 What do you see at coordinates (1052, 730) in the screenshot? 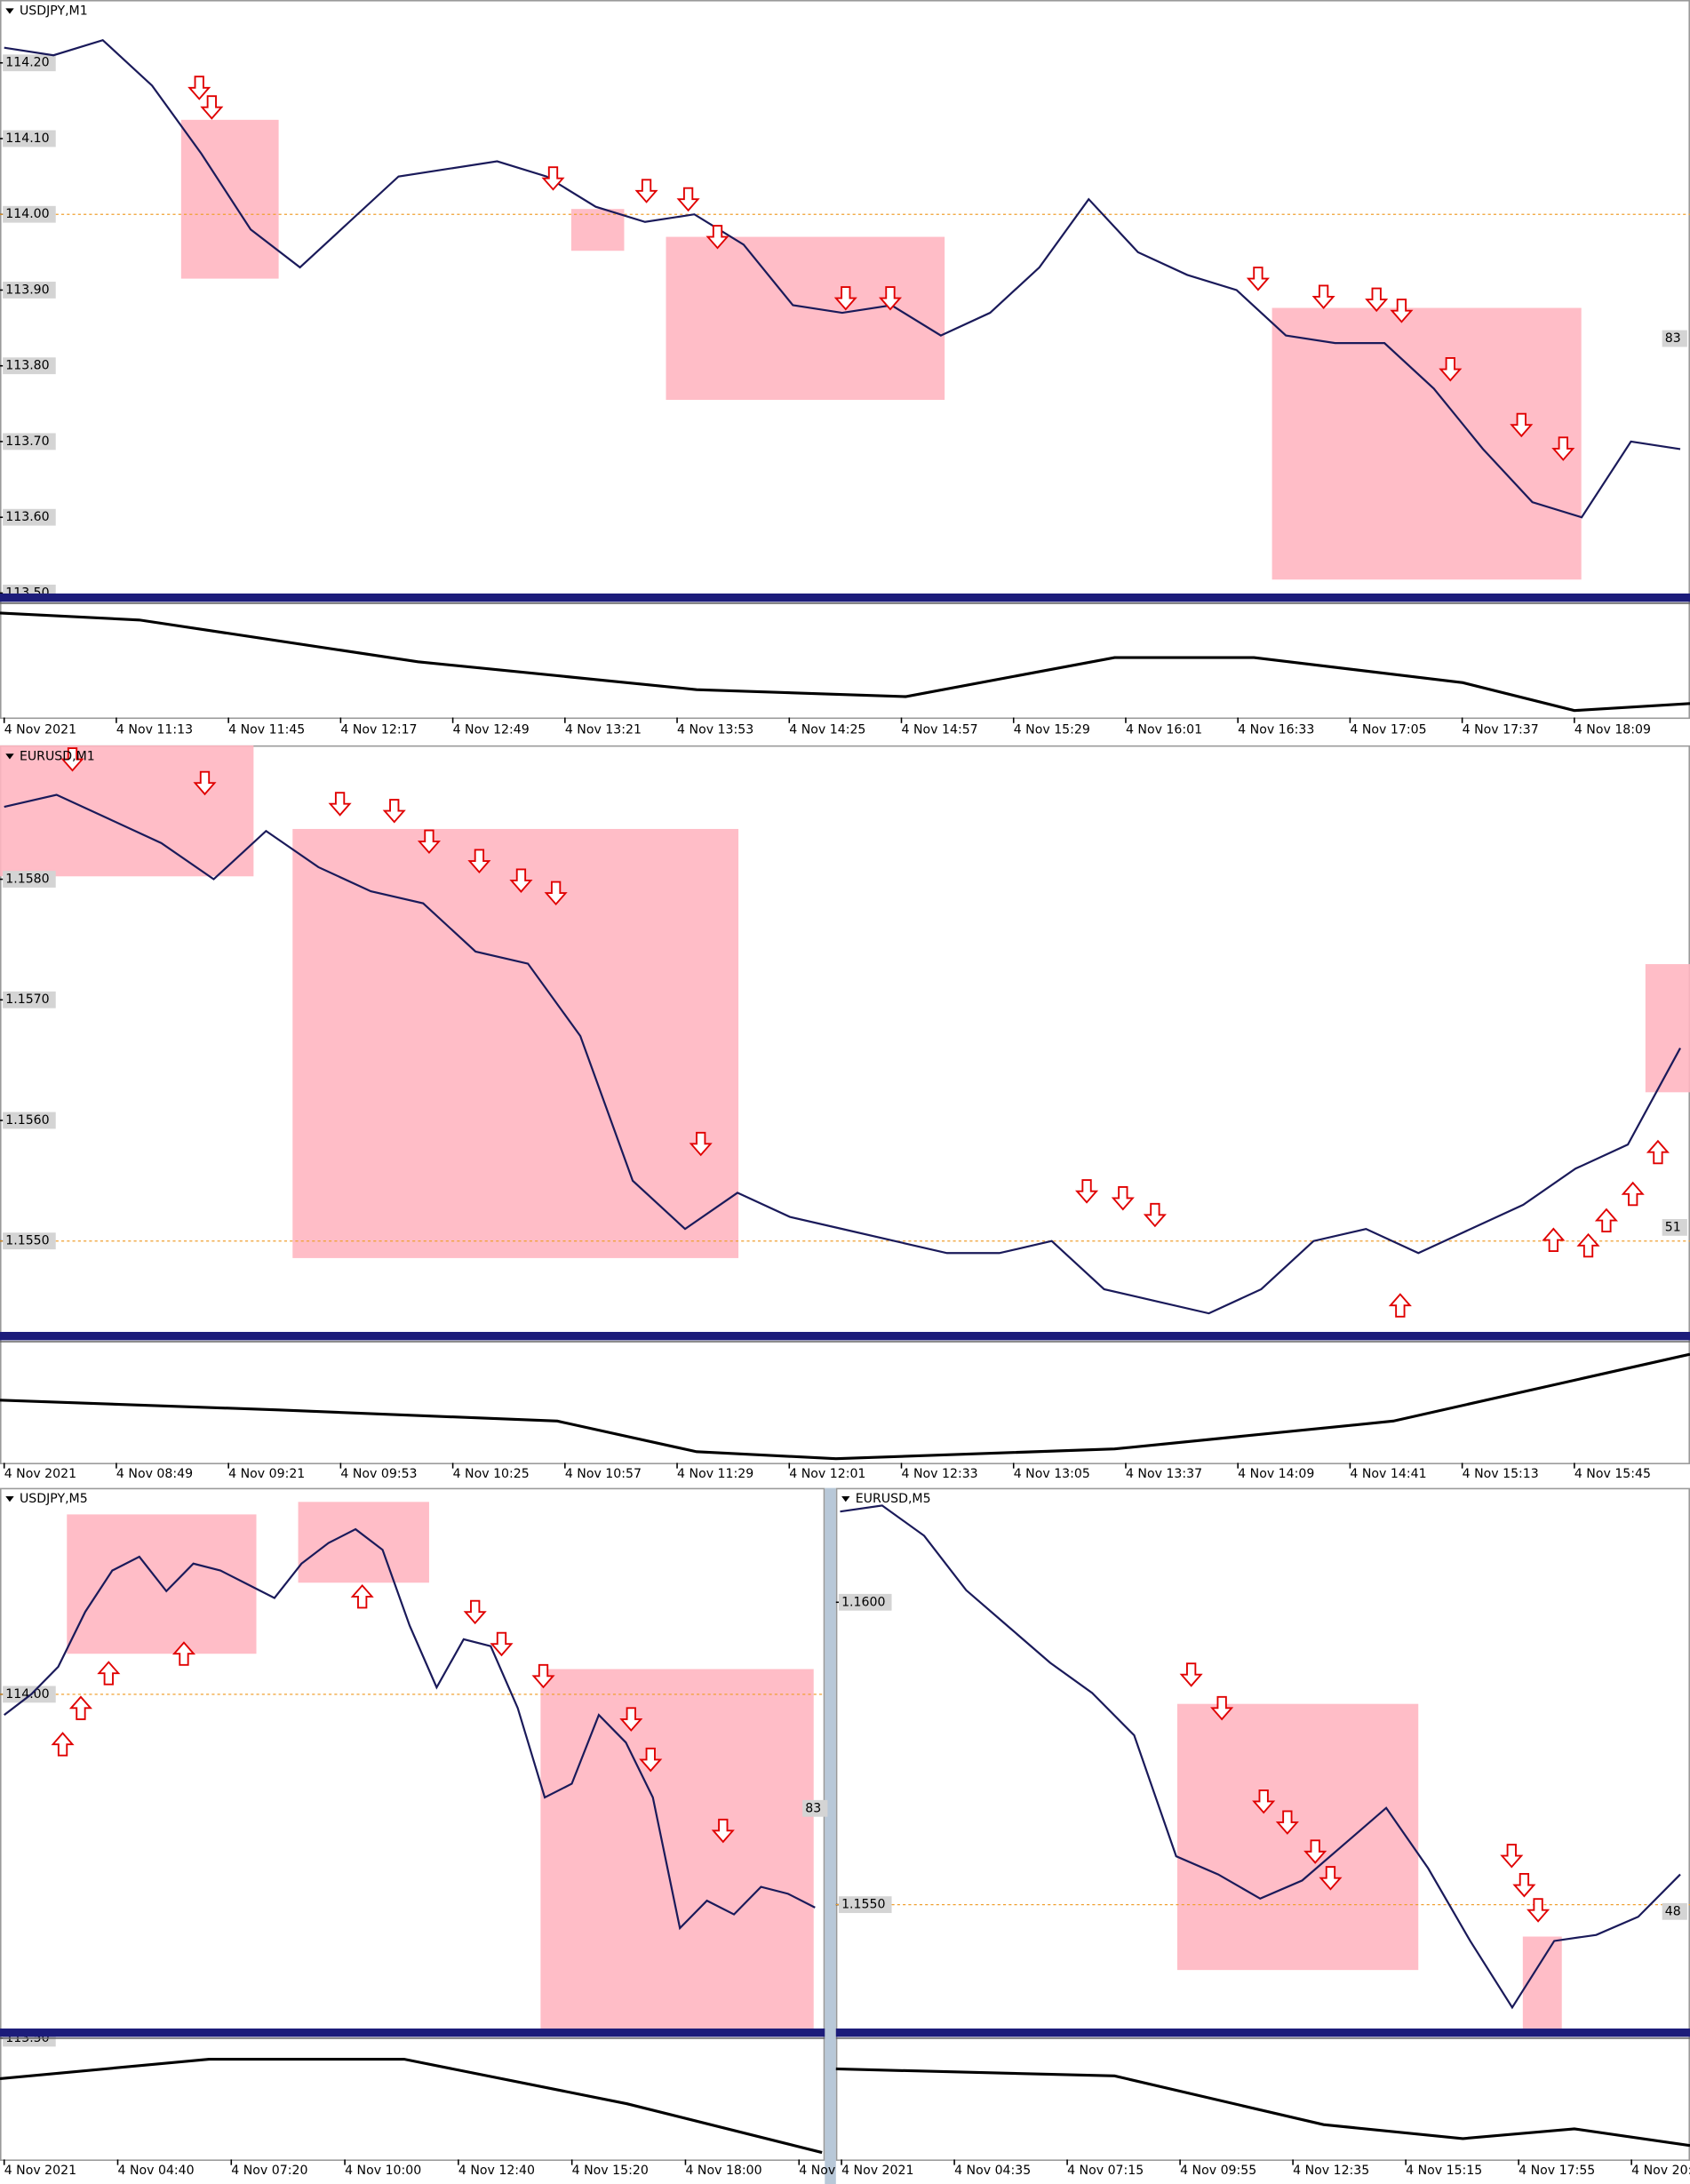
I see `time-label: 4 Nov 15:29` at bounding box center [1052, 730].